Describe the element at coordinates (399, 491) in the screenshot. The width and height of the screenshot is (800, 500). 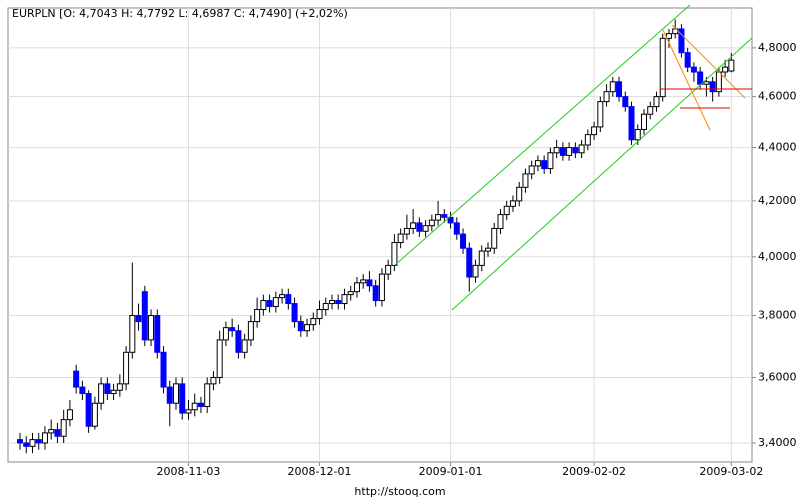
I see `source: http://stooq.com` at that location.